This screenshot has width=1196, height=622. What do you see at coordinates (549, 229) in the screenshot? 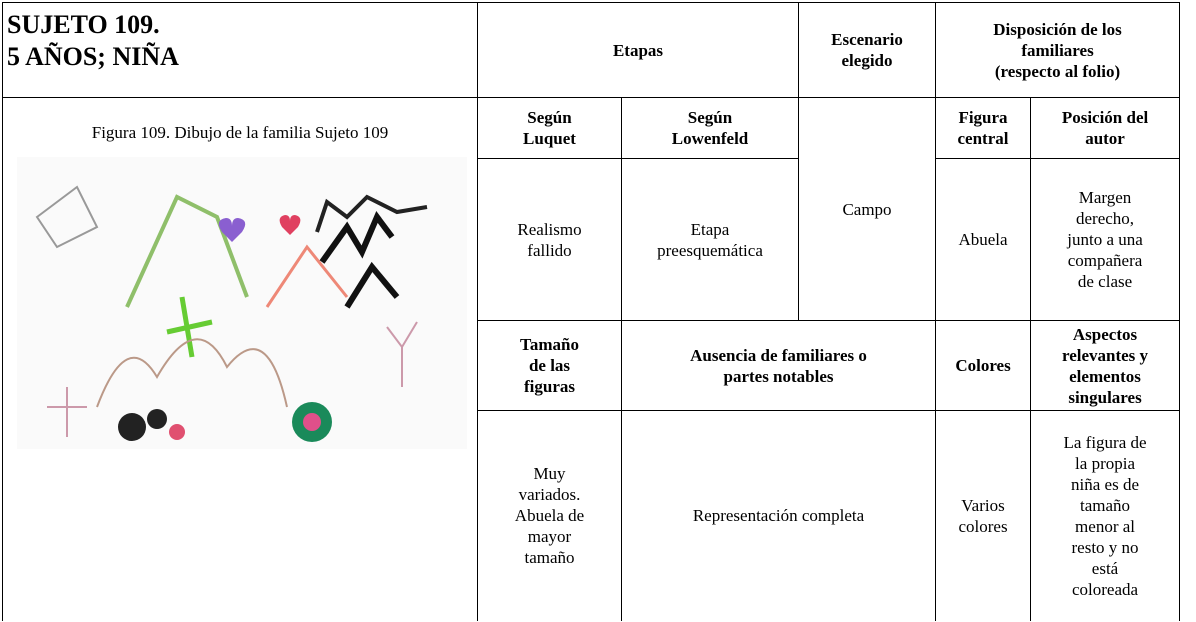
I see `cell-text: Realismo` at bounding box center [549, 229].